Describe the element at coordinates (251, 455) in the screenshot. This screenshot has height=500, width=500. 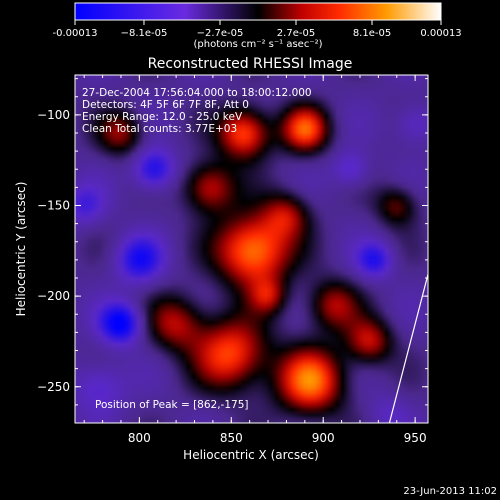
I see `x-axis-label: Heliocentric X (arcsec)` at that location.